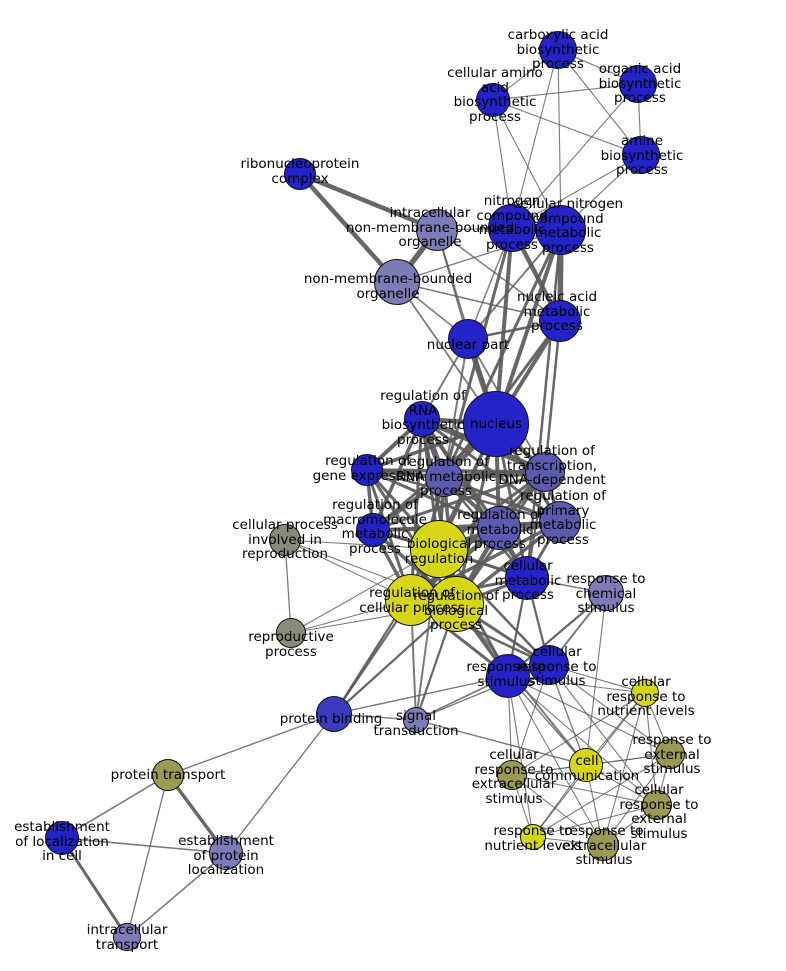 The width and height of the screenshot is (786, 971). I want to click on graph-node-cellular-response-to-nutrient-levels, so click(645, 693).